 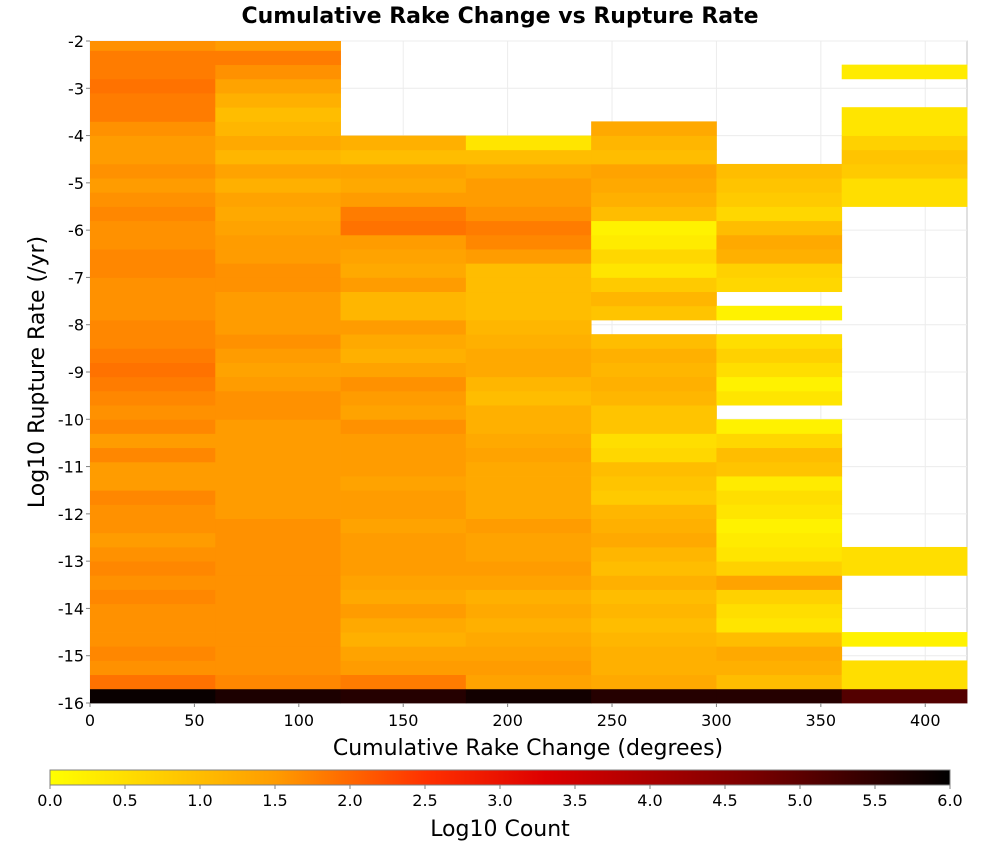 What do you see at coordinates (76, 325) in the screenshot?
I see `y-tick-label: -8` at bounding box center [76, 325].